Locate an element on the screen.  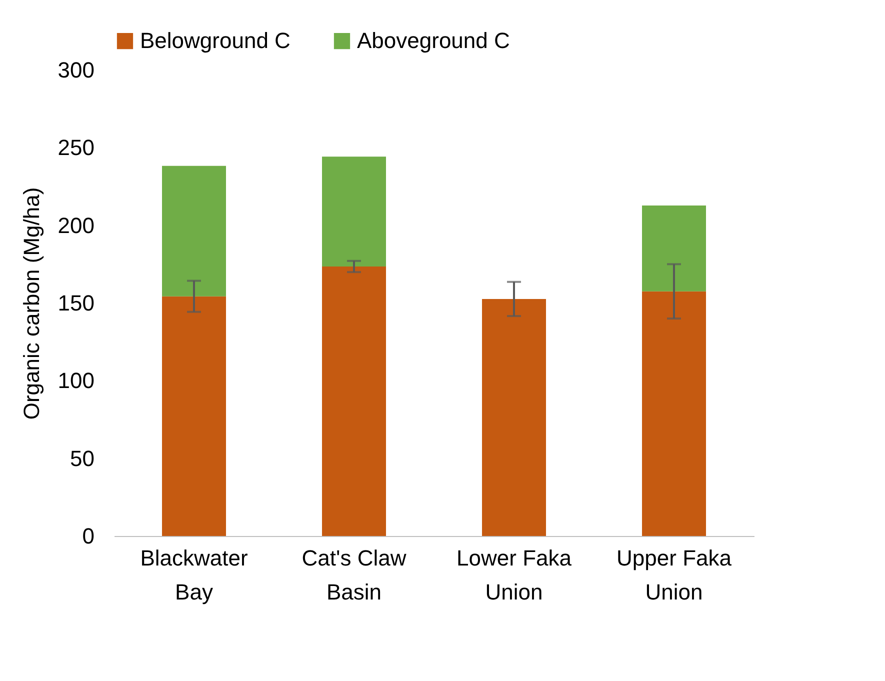
x-tick-label: Upper Faka Union is located at coordinates (674, 575).